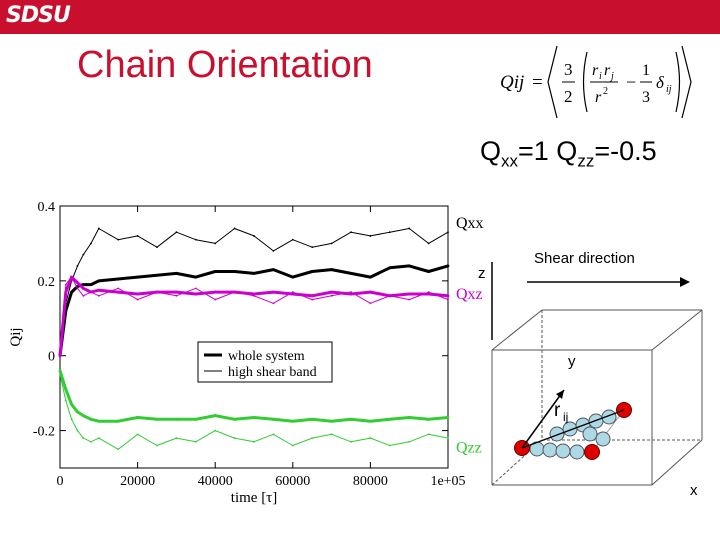 The image size is (720, 540). I want to click on x-tick-label: 80000, so click(370, 481).